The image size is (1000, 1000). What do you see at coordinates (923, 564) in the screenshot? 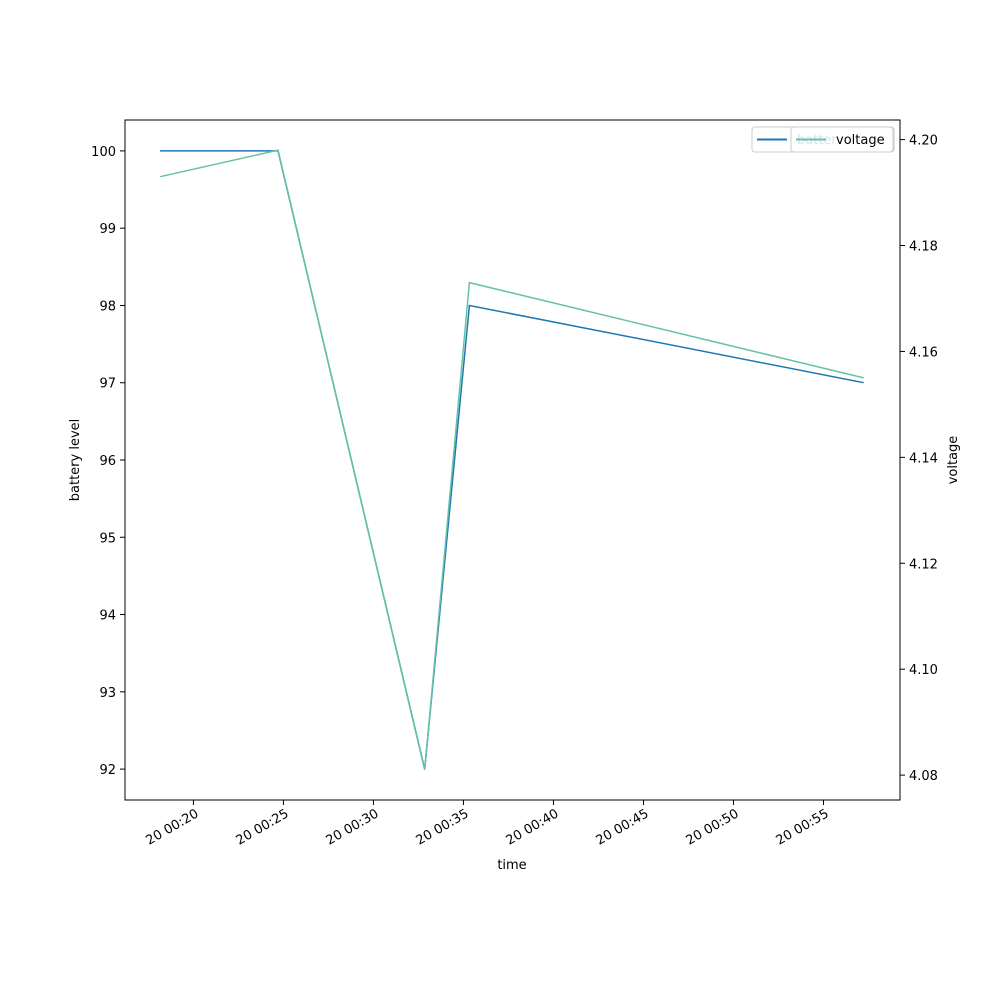
I see `y-right-tick-label: 4.12` at bounding box center [923, 564].